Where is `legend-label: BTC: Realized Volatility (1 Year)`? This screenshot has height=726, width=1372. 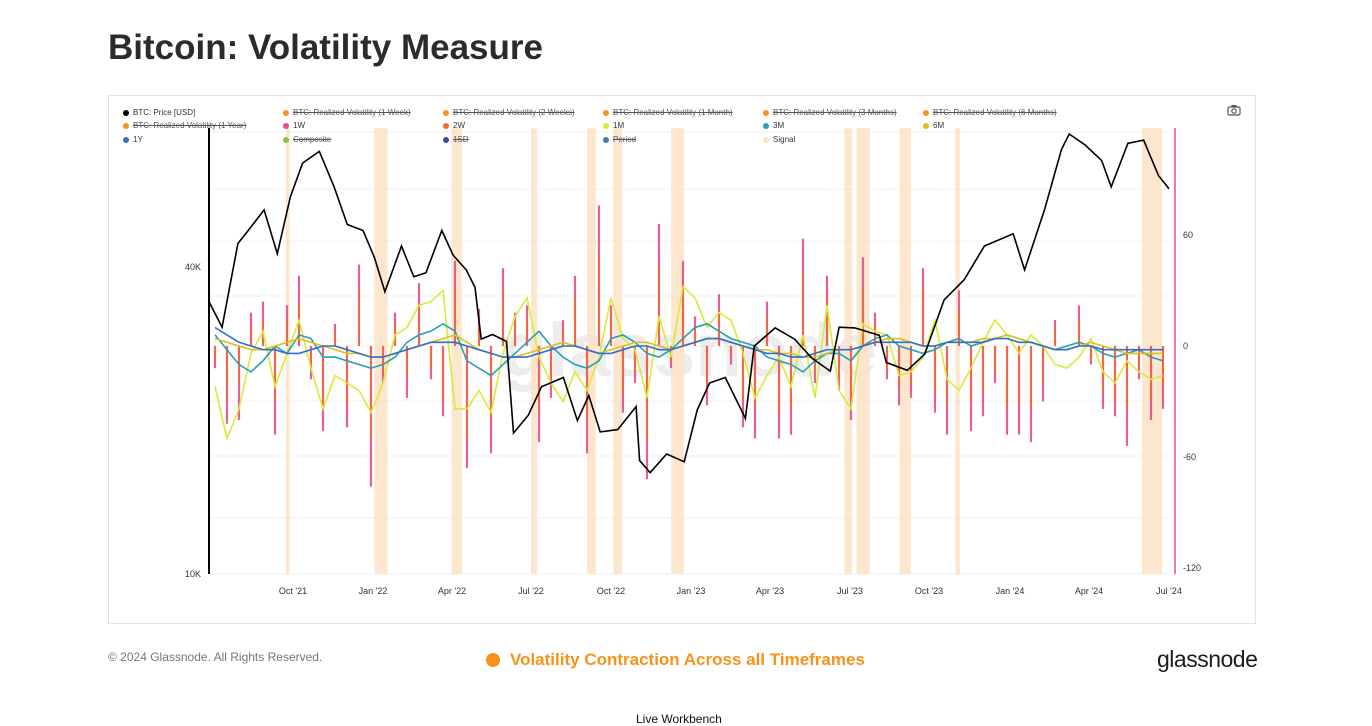 legend-label: BTC: Realized Volatility (1 Year) is located at coordinates (190, 125).